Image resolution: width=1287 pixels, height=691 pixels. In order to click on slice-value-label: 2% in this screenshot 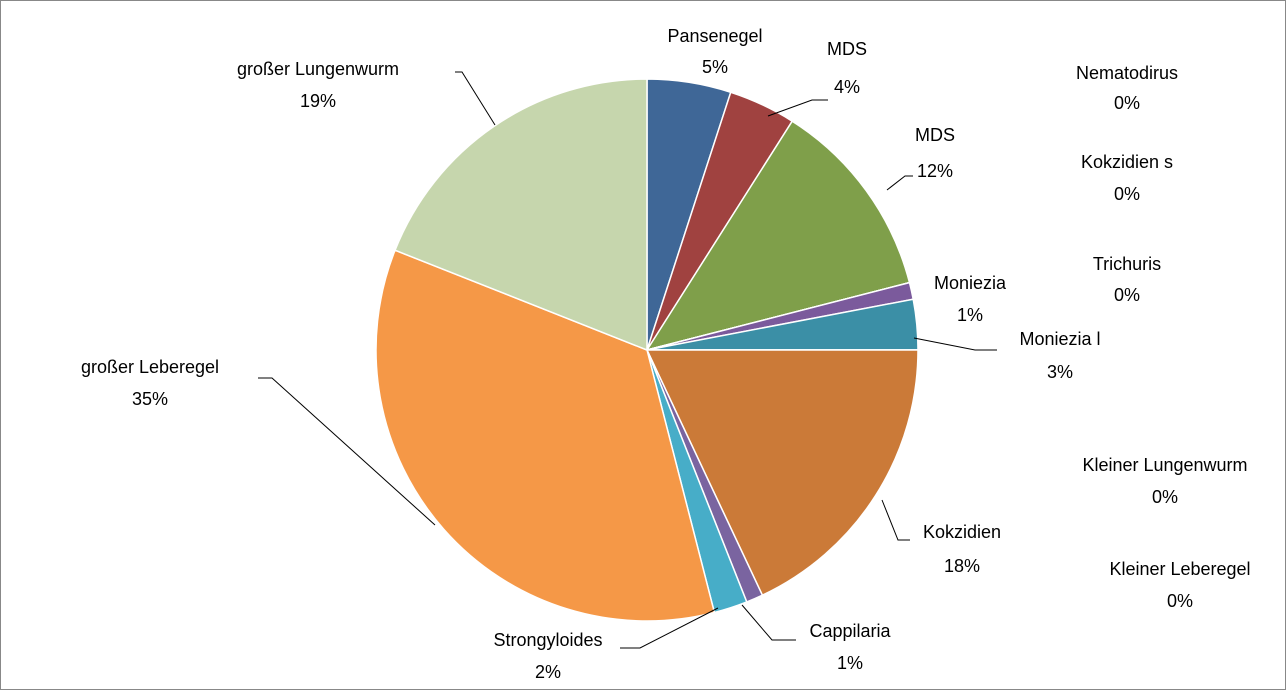, I will do `click(548, 672)`.